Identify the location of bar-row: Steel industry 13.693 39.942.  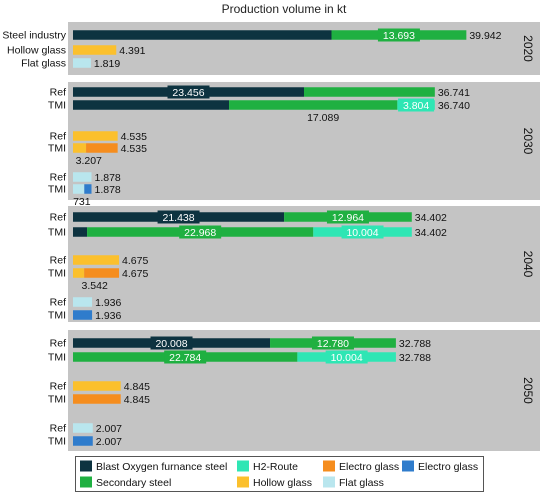
(252, 35).